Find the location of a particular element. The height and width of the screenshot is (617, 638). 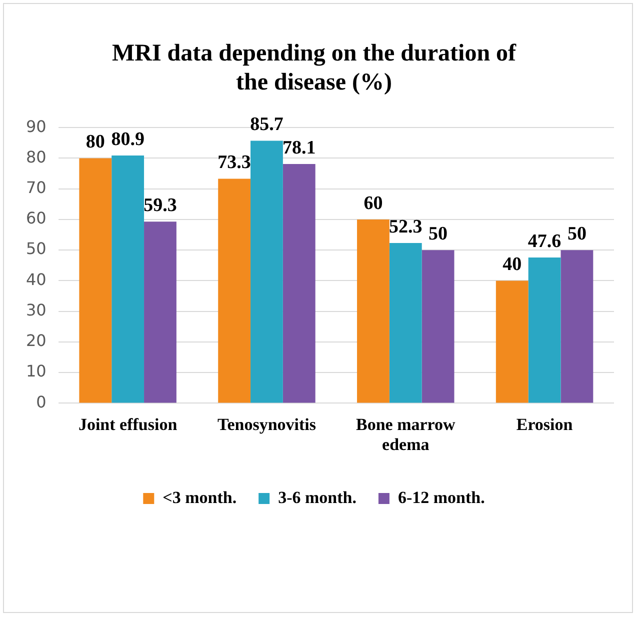

x-tick-label: Tenosynovitis is located at coordinates (266, 424).